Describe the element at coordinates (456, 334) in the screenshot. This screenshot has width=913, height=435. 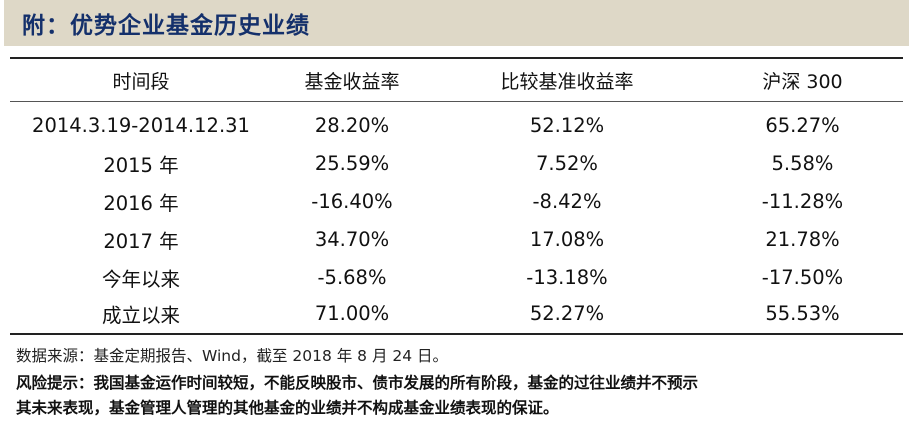
I see `table-bottom-rule` at that location.